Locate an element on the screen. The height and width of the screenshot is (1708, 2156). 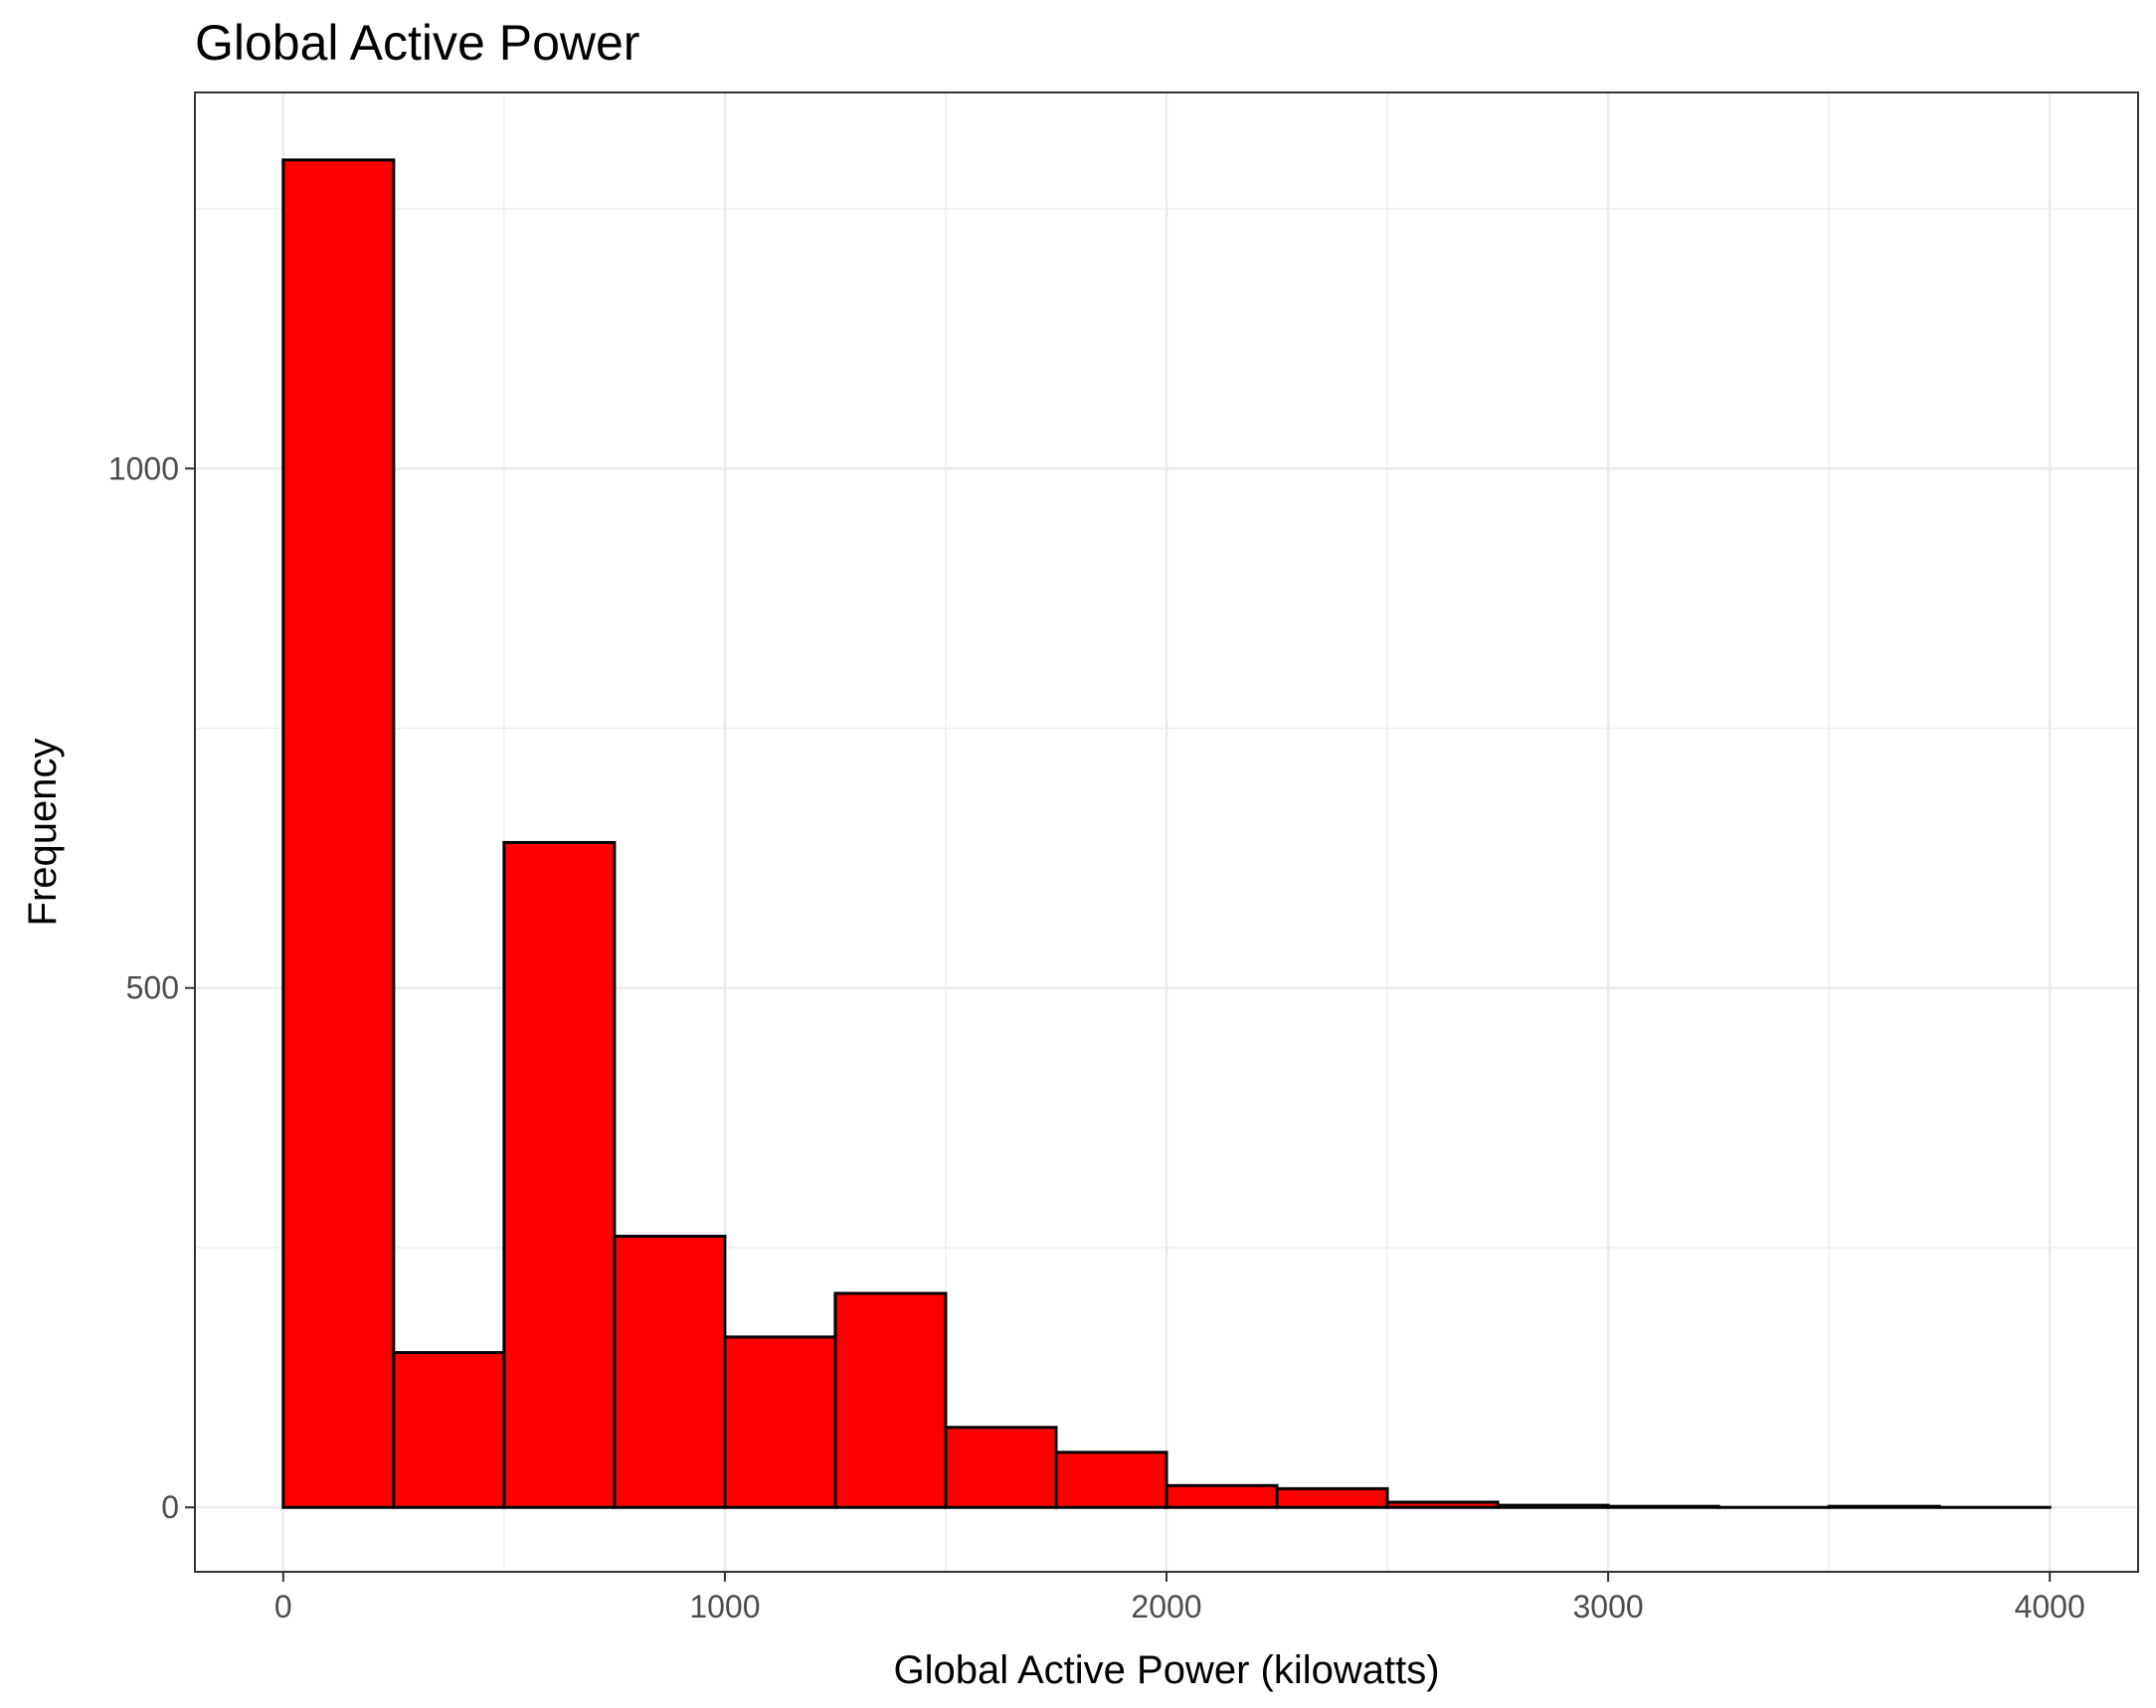
x-axis-title: Global Active Power (kilowatts) is located at coordinates (1166, 1670).